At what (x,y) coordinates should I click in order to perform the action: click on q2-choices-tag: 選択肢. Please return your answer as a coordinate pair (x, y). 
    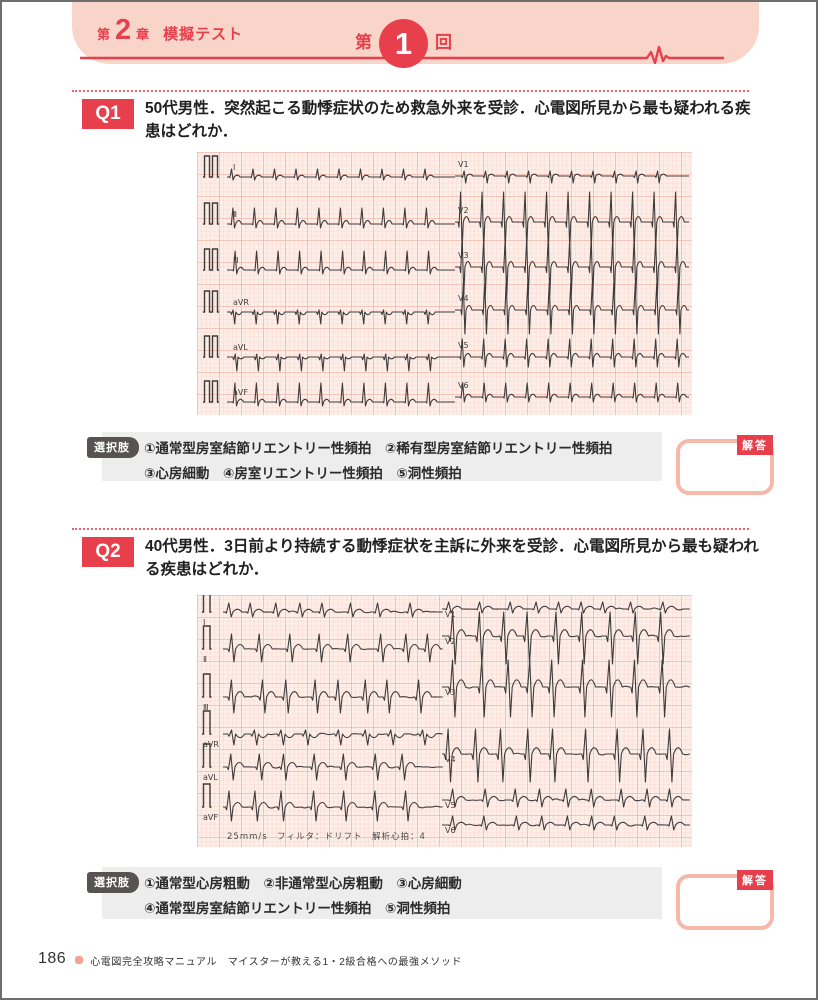
    Looking at the image, I should click on (113, 882).